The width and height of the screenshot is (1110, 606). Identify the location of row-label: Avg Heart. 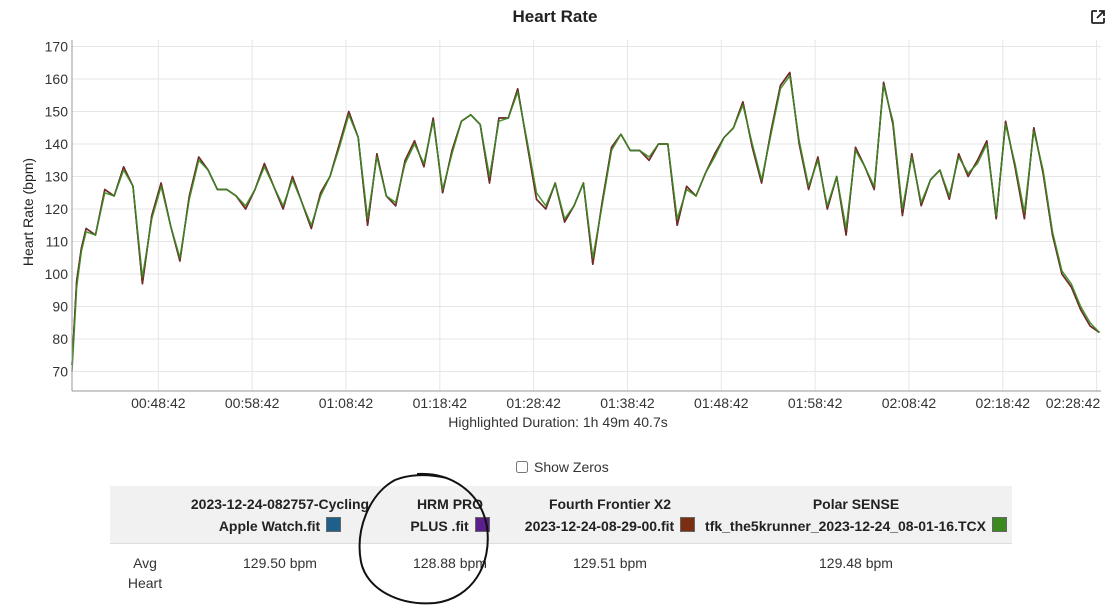
(145, 573).